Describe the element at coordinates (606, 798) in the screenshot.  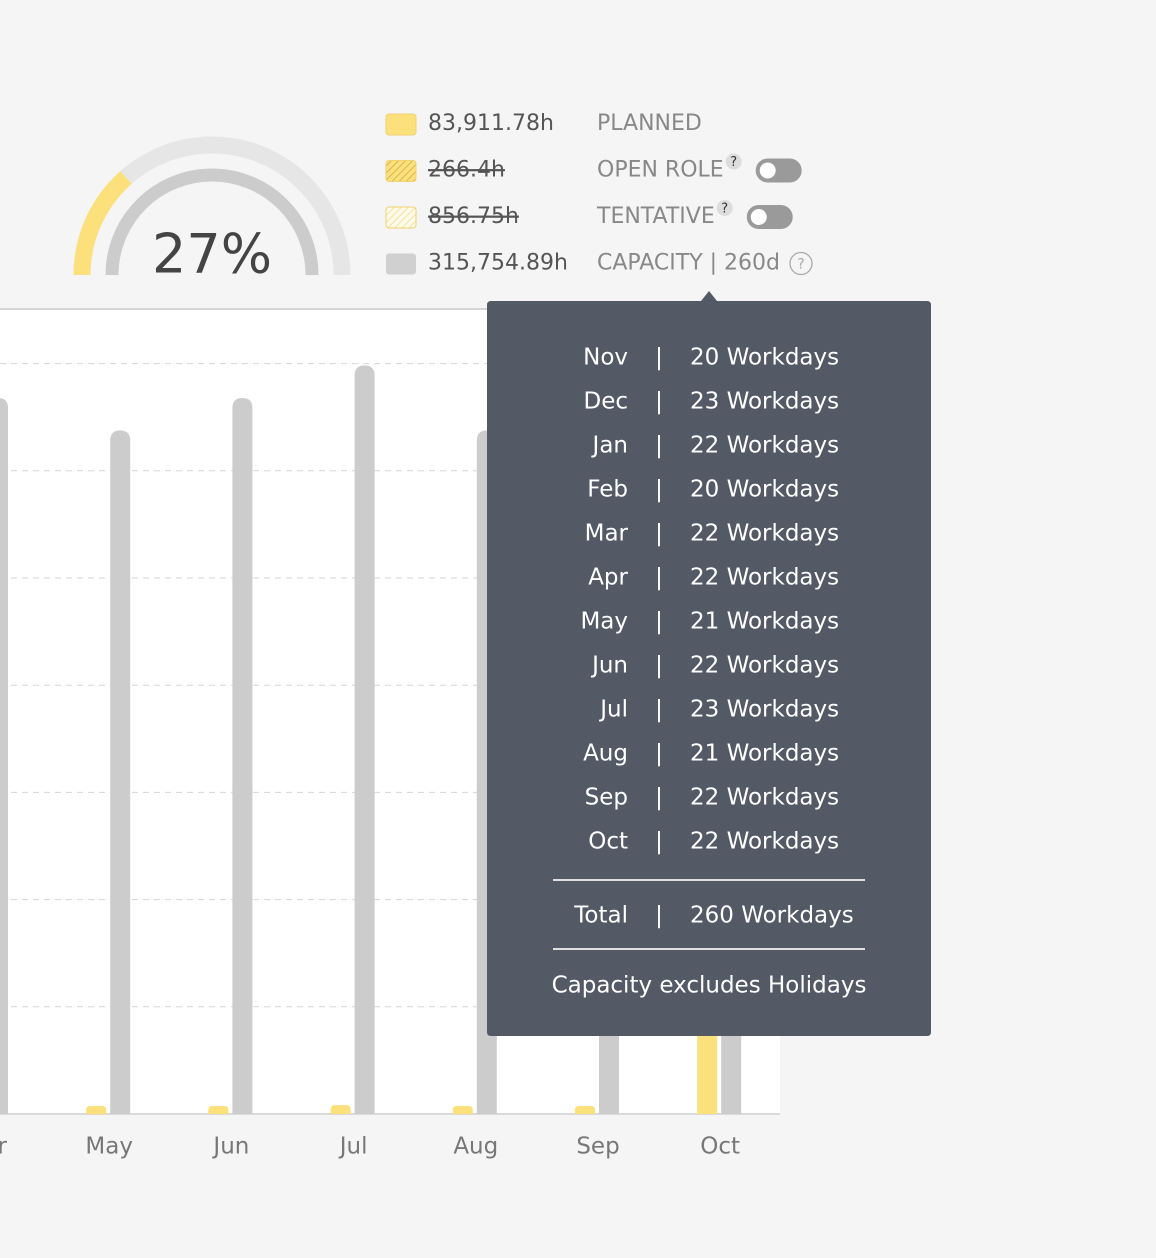
I see `tooltip-month: Sep` at that location.